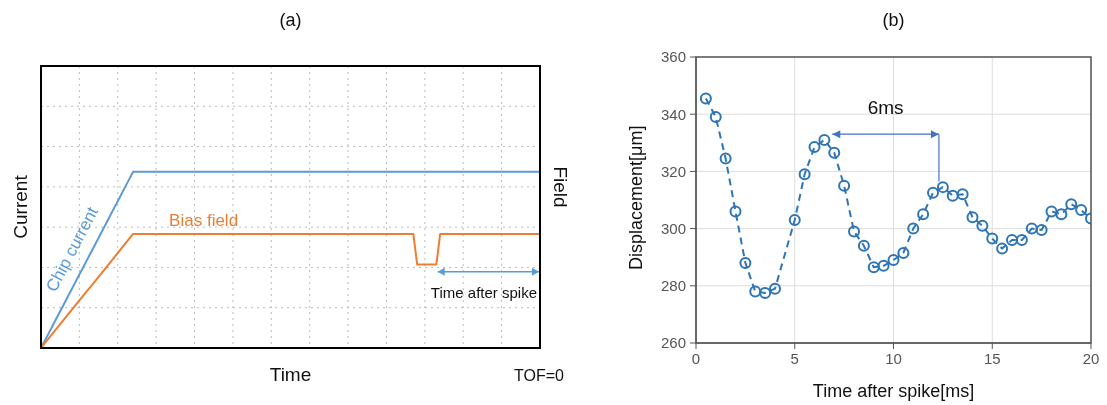 This screenshot has height=405, width=1107. What do you see at coordinates (204, 220) in the screenshot?
I see `series-label: Bias field` at bounding box center [204, 220].